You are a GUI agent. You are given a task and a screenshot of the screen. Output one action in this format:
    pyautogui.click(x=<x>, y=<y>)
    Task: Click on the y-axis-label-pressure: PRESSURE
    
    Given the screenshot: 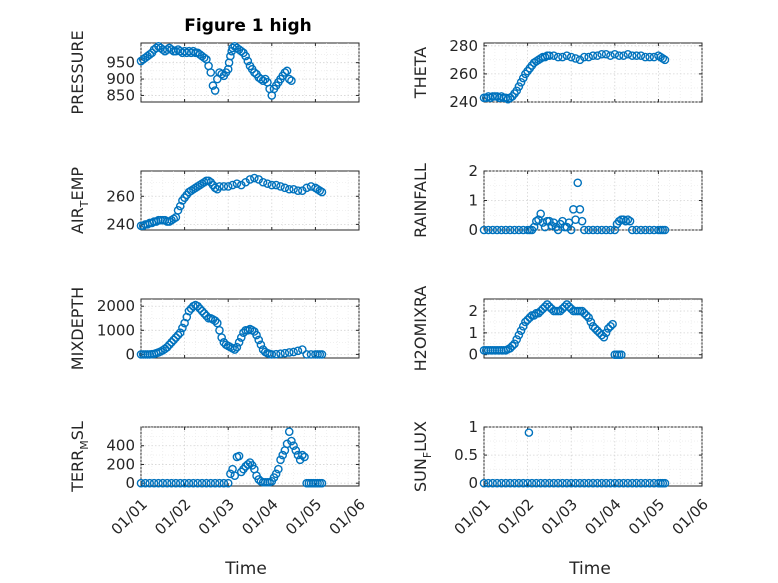 What is the action you would take?
    pyautogui.click(x=77, y=72)
    